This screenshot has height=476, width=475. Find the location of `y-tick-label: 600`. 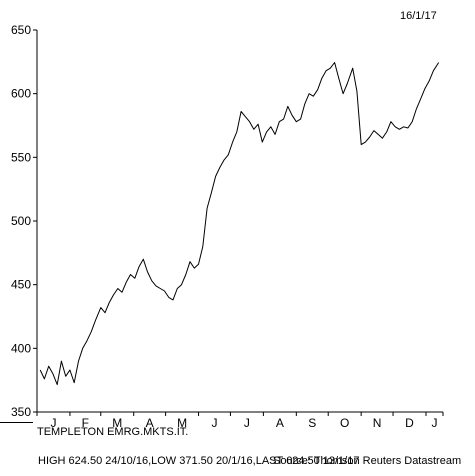

y-tick-label: 600 is located at coordinates (21, 94).